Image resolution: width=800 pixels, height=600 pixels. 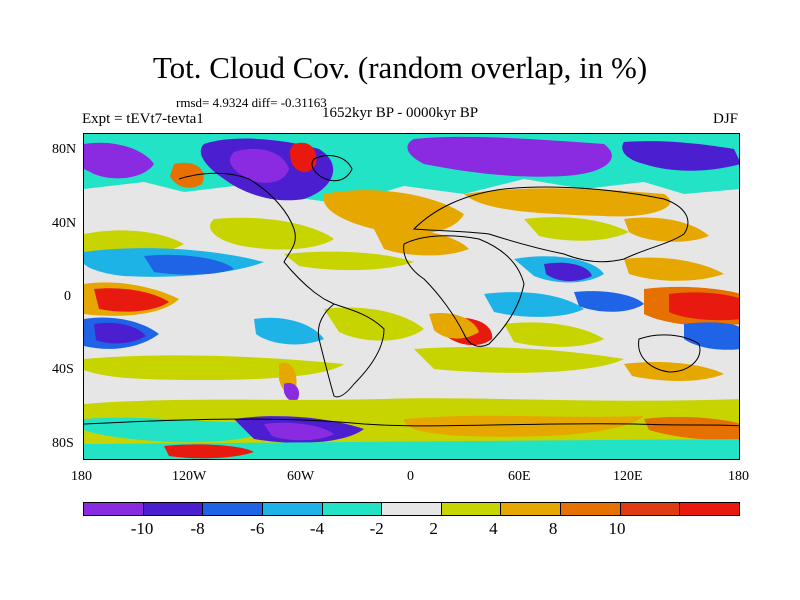 I want to click on lat-label-80n: 80N, so click(x=64, y=149).